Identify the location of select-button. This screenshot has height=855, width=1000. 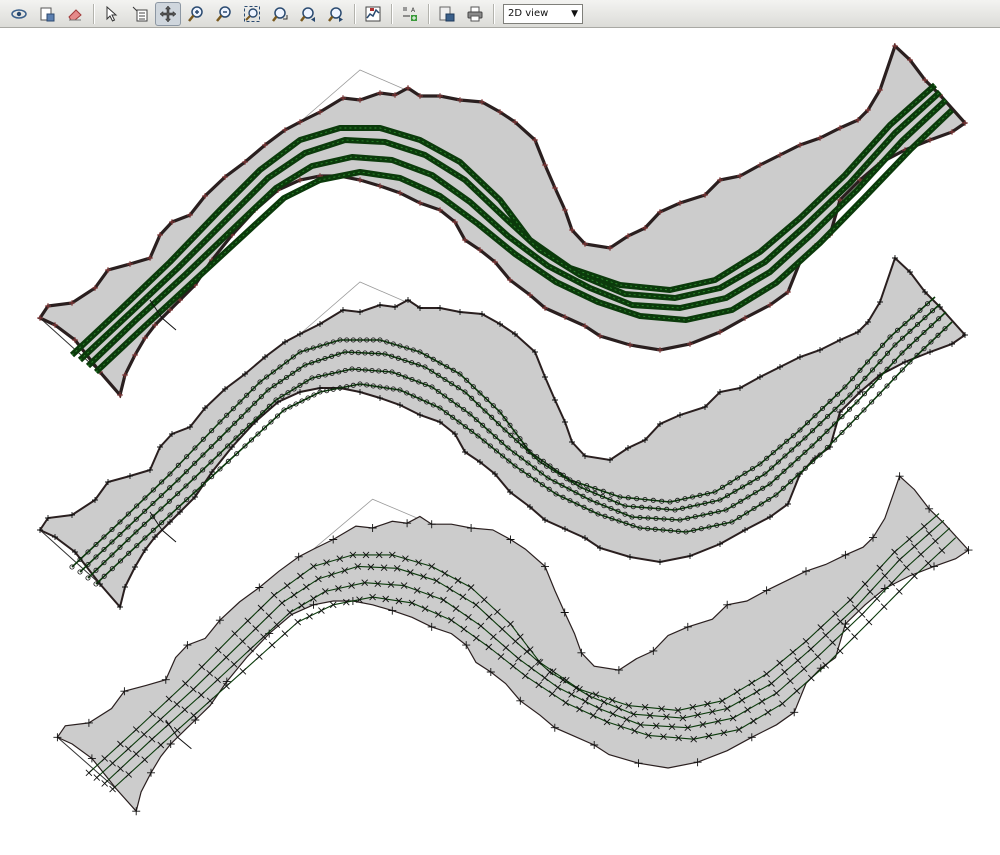
(112, 14).